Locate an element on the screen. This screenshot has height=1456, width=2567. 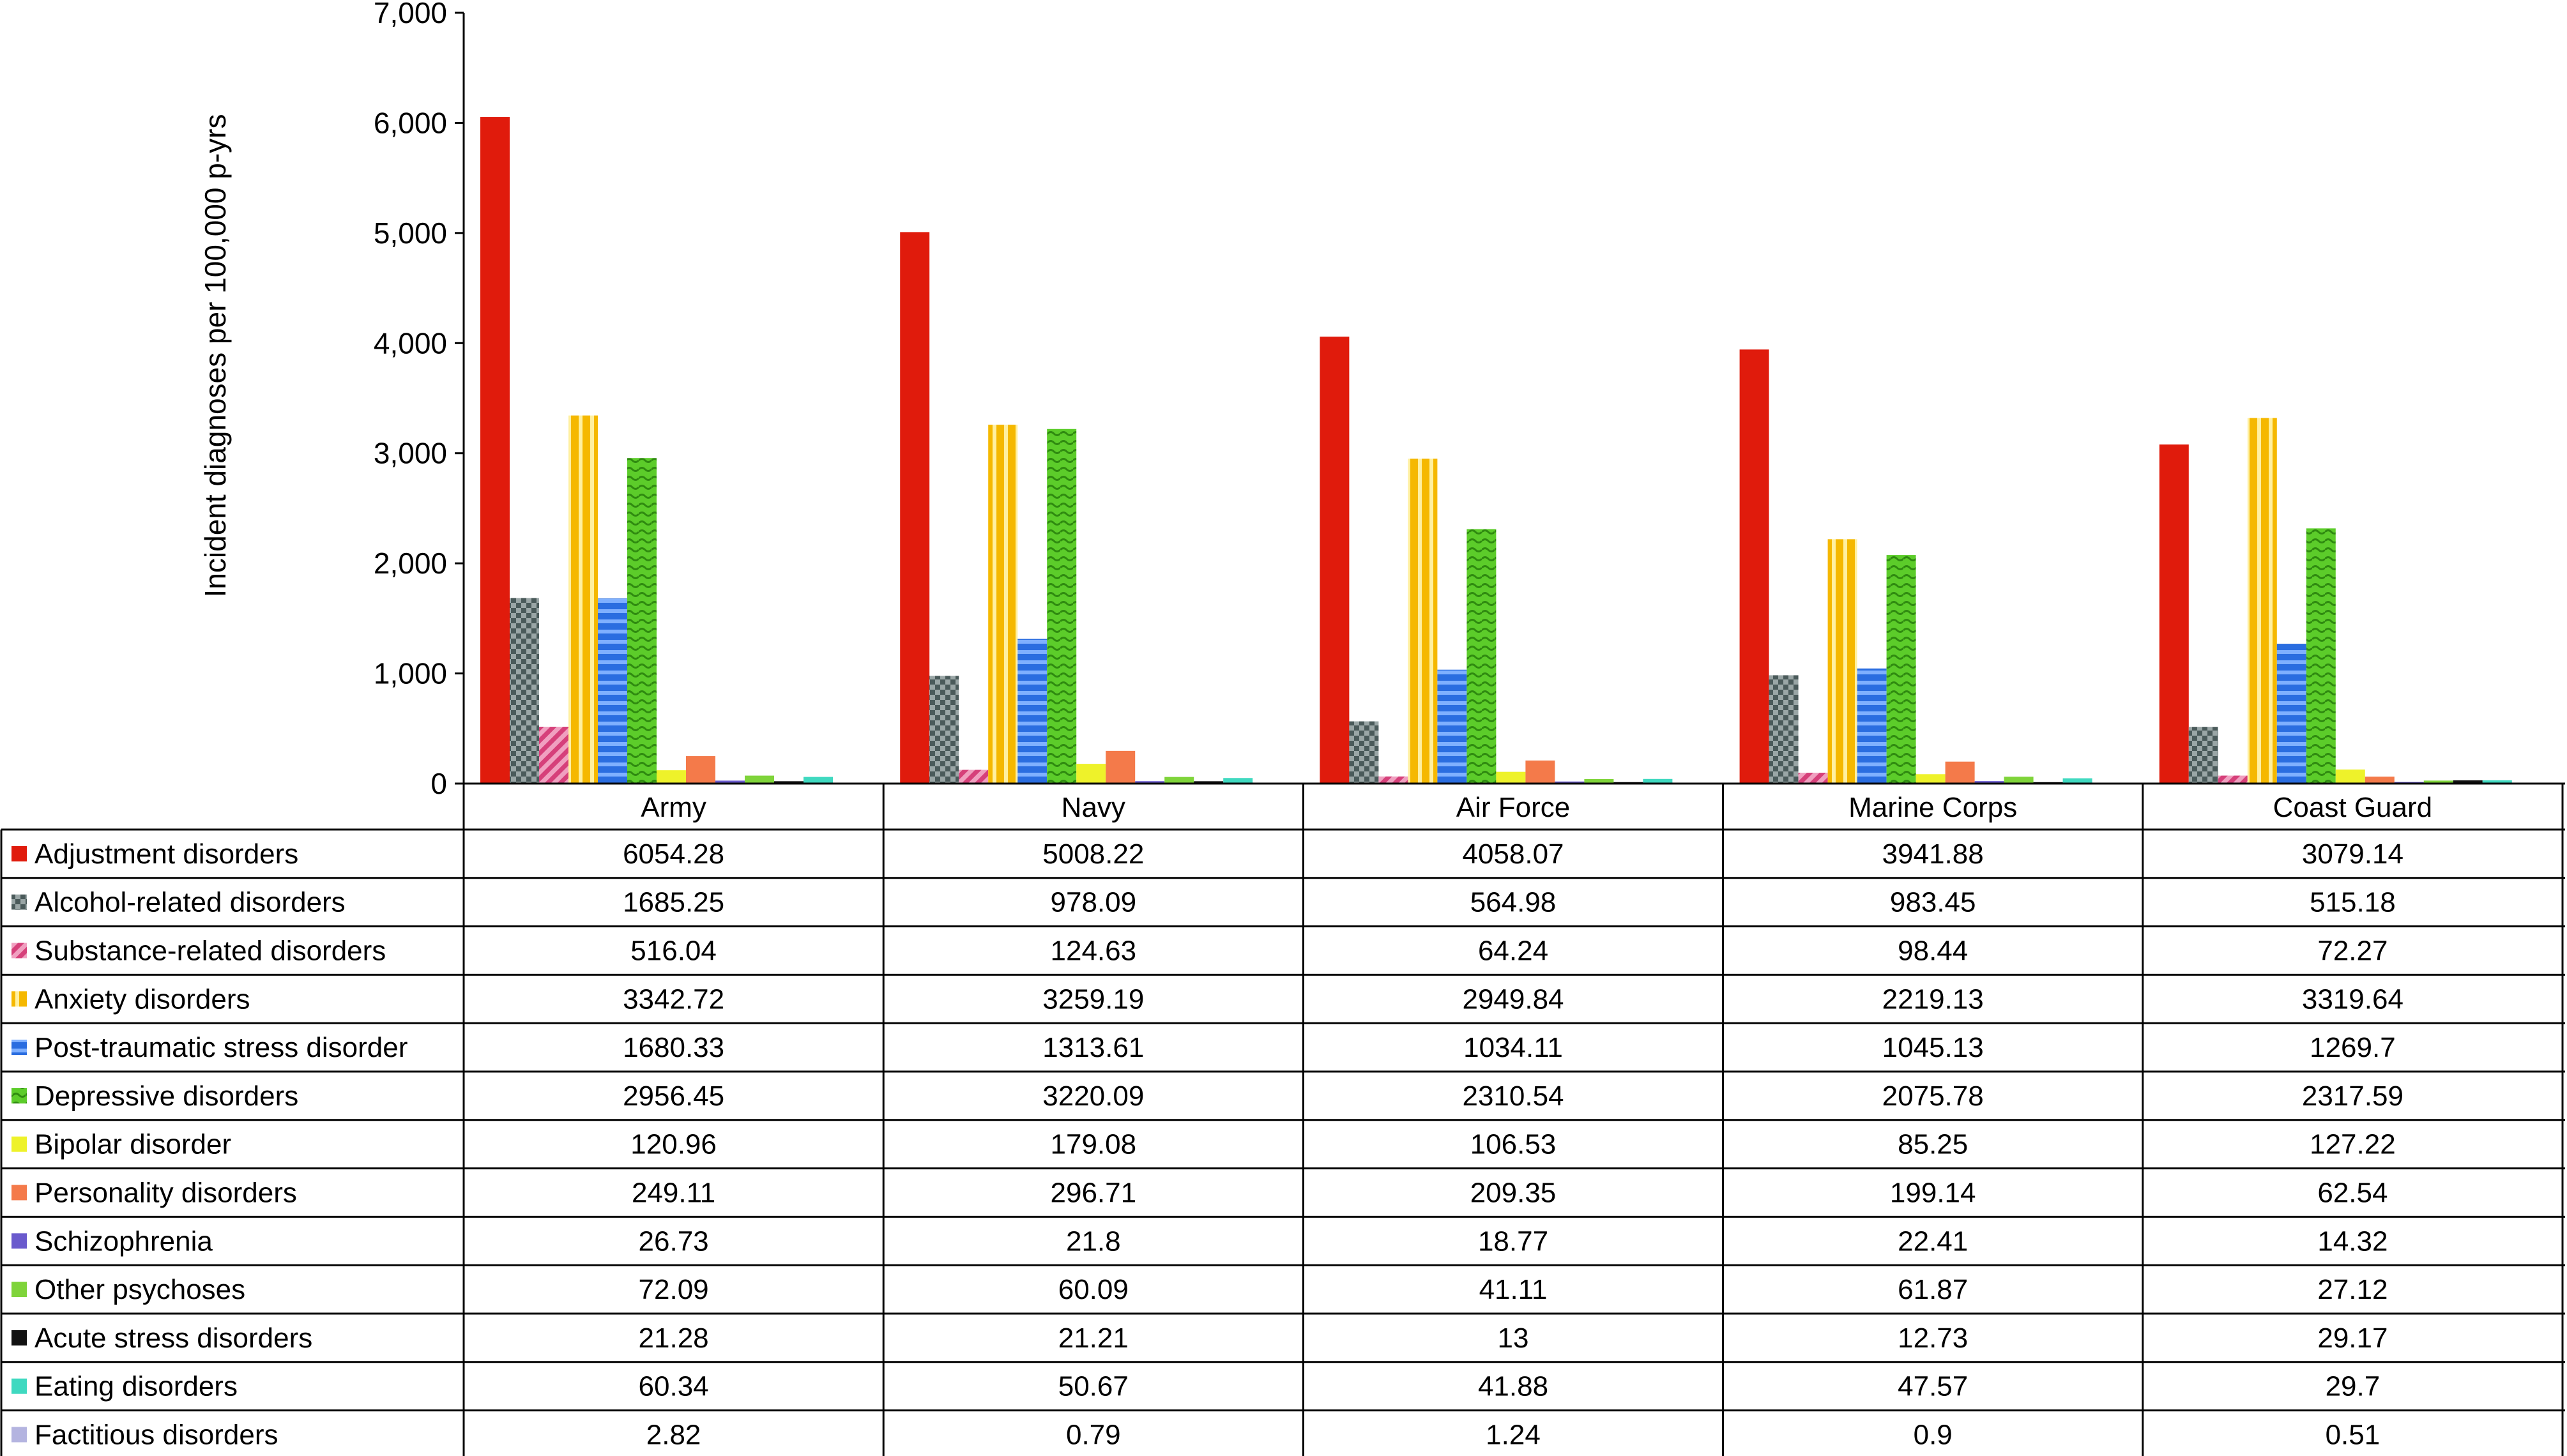
table-cell: 978.09 is located at coordinates (1094, 902).